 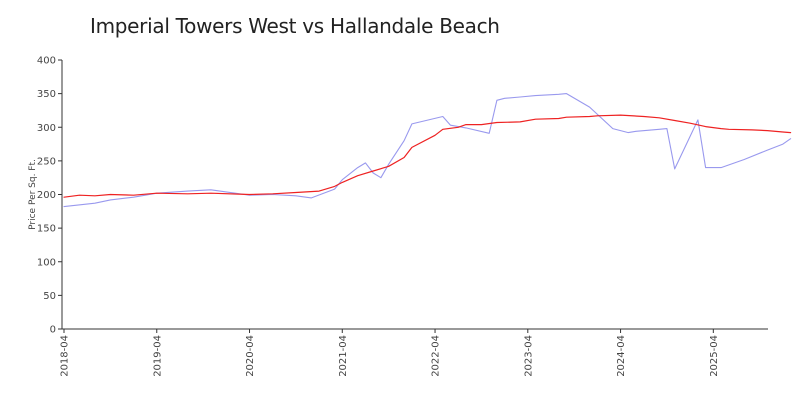 What do you see at coordinates (33, 194) in the screenshot?
I see `y-axis-label: Price Per Sq. Ft.` at bounding box center [33, 194].